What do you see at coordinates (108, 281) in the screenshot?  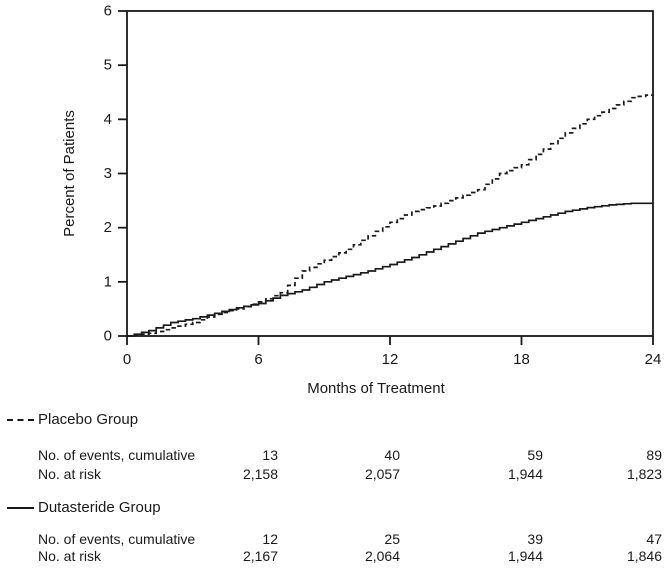 I see `y-tick-label: 1` at bounding box center [108, 281].